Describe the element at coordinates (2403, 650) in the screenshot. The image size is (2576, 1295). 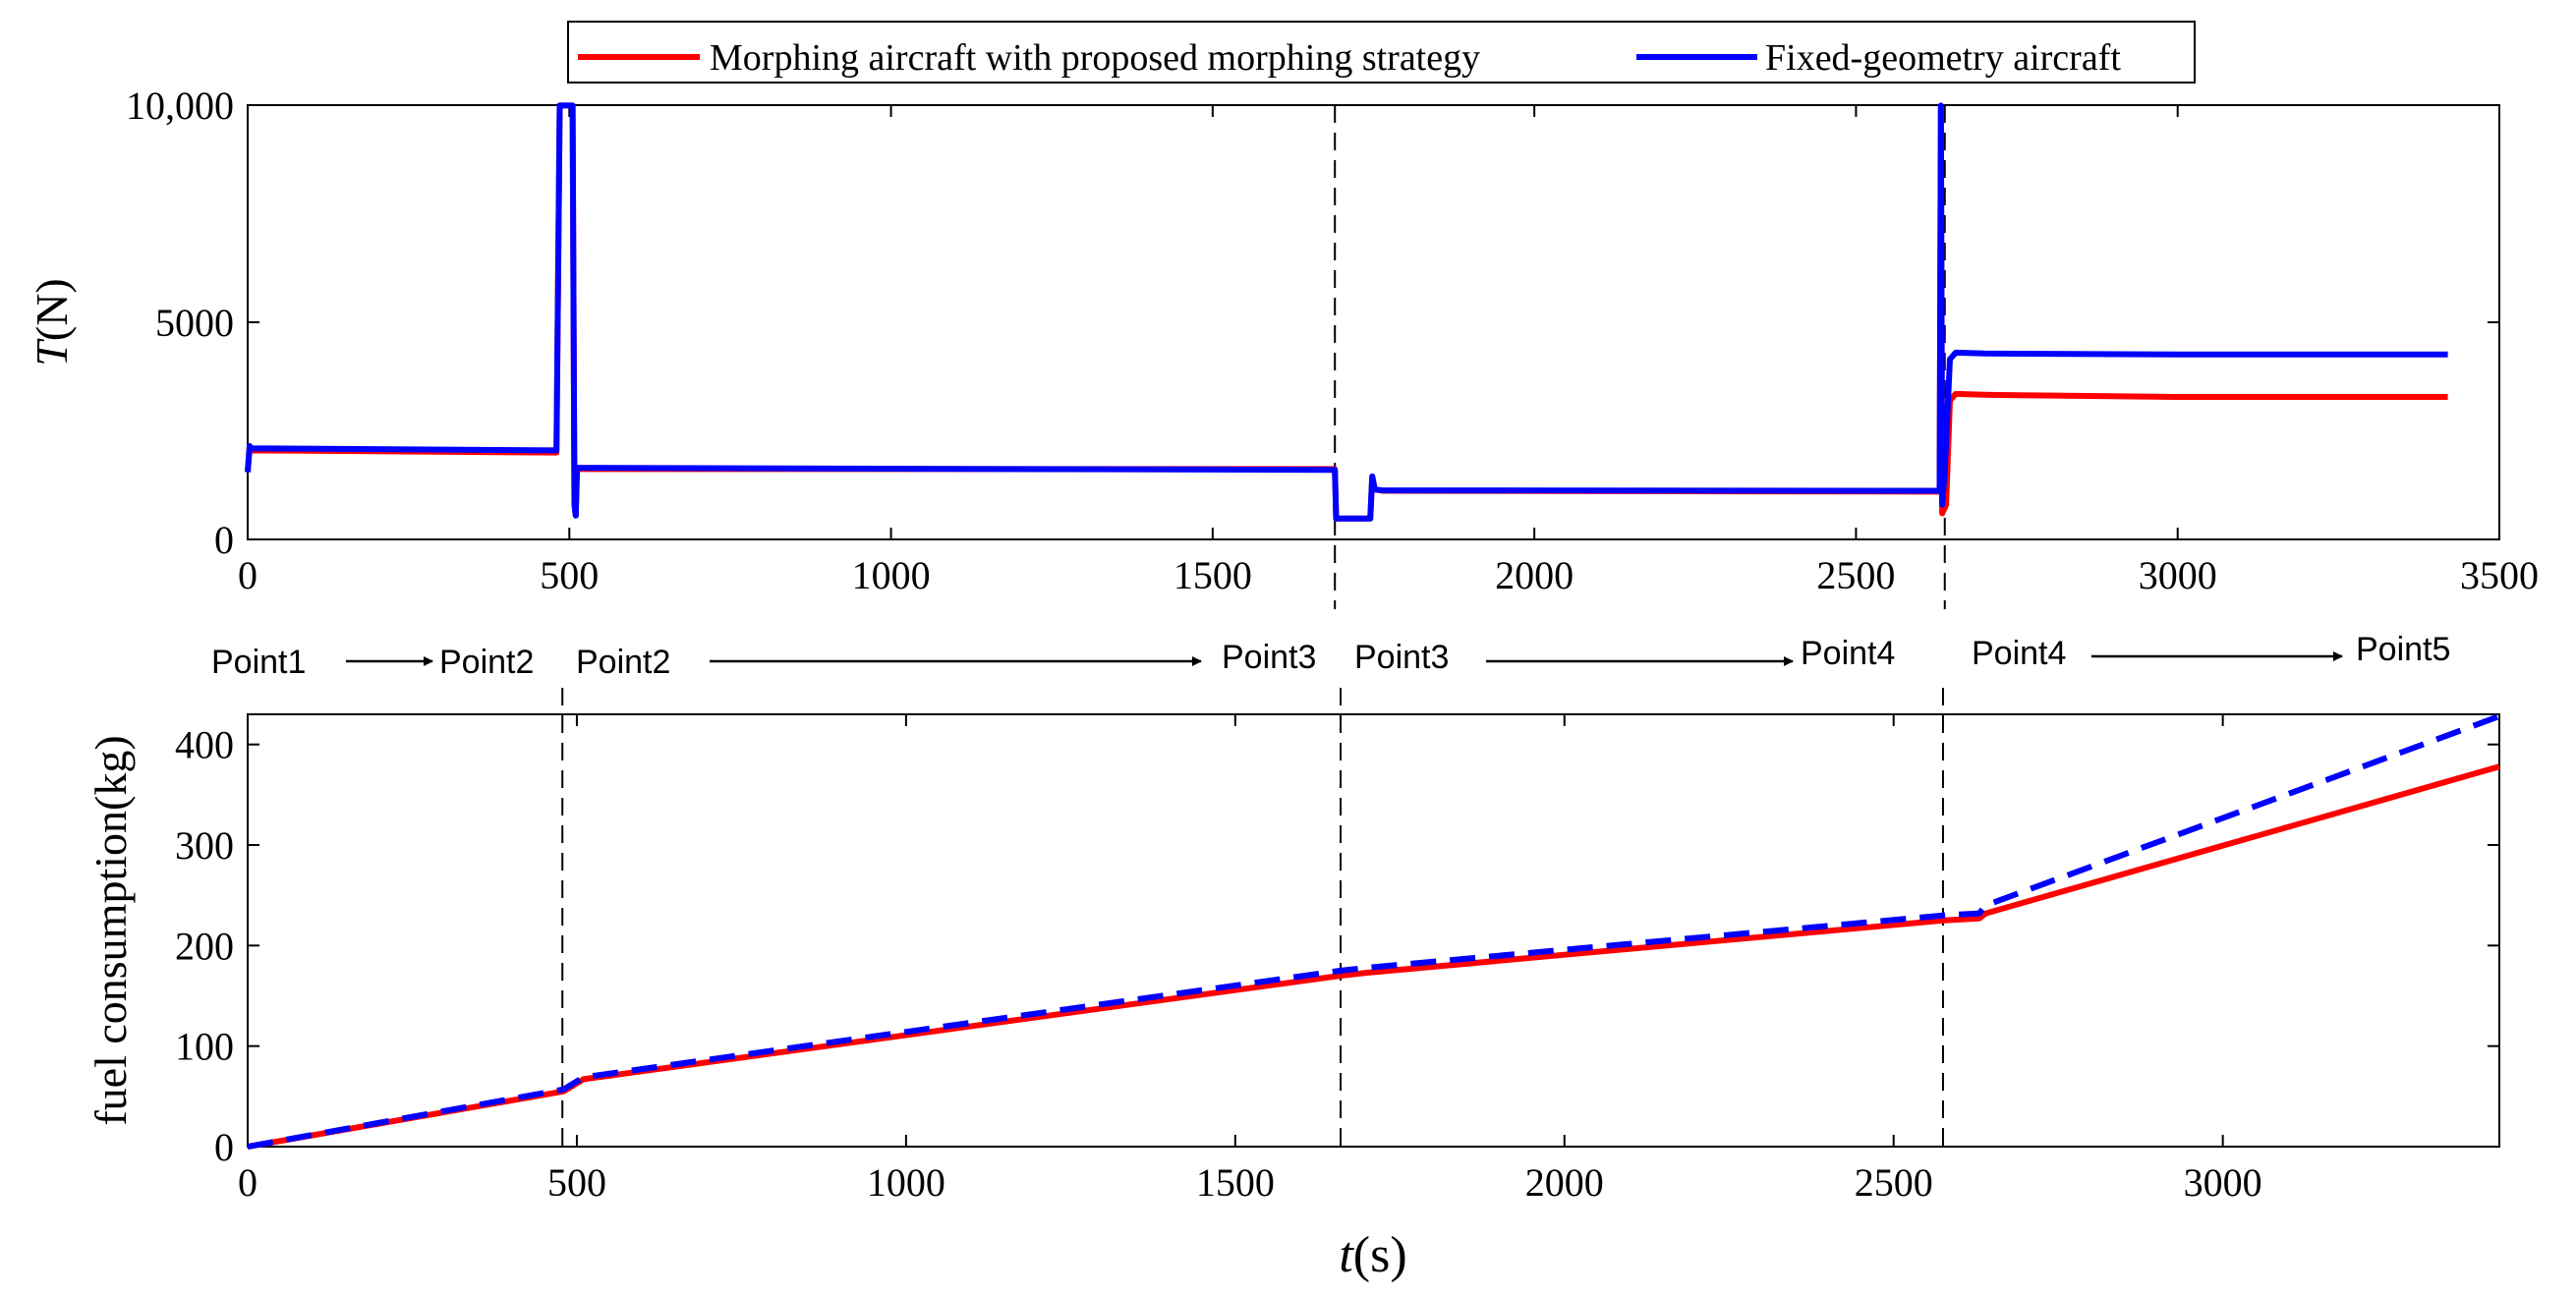
I see `annotation-point5: Point5` at that location.